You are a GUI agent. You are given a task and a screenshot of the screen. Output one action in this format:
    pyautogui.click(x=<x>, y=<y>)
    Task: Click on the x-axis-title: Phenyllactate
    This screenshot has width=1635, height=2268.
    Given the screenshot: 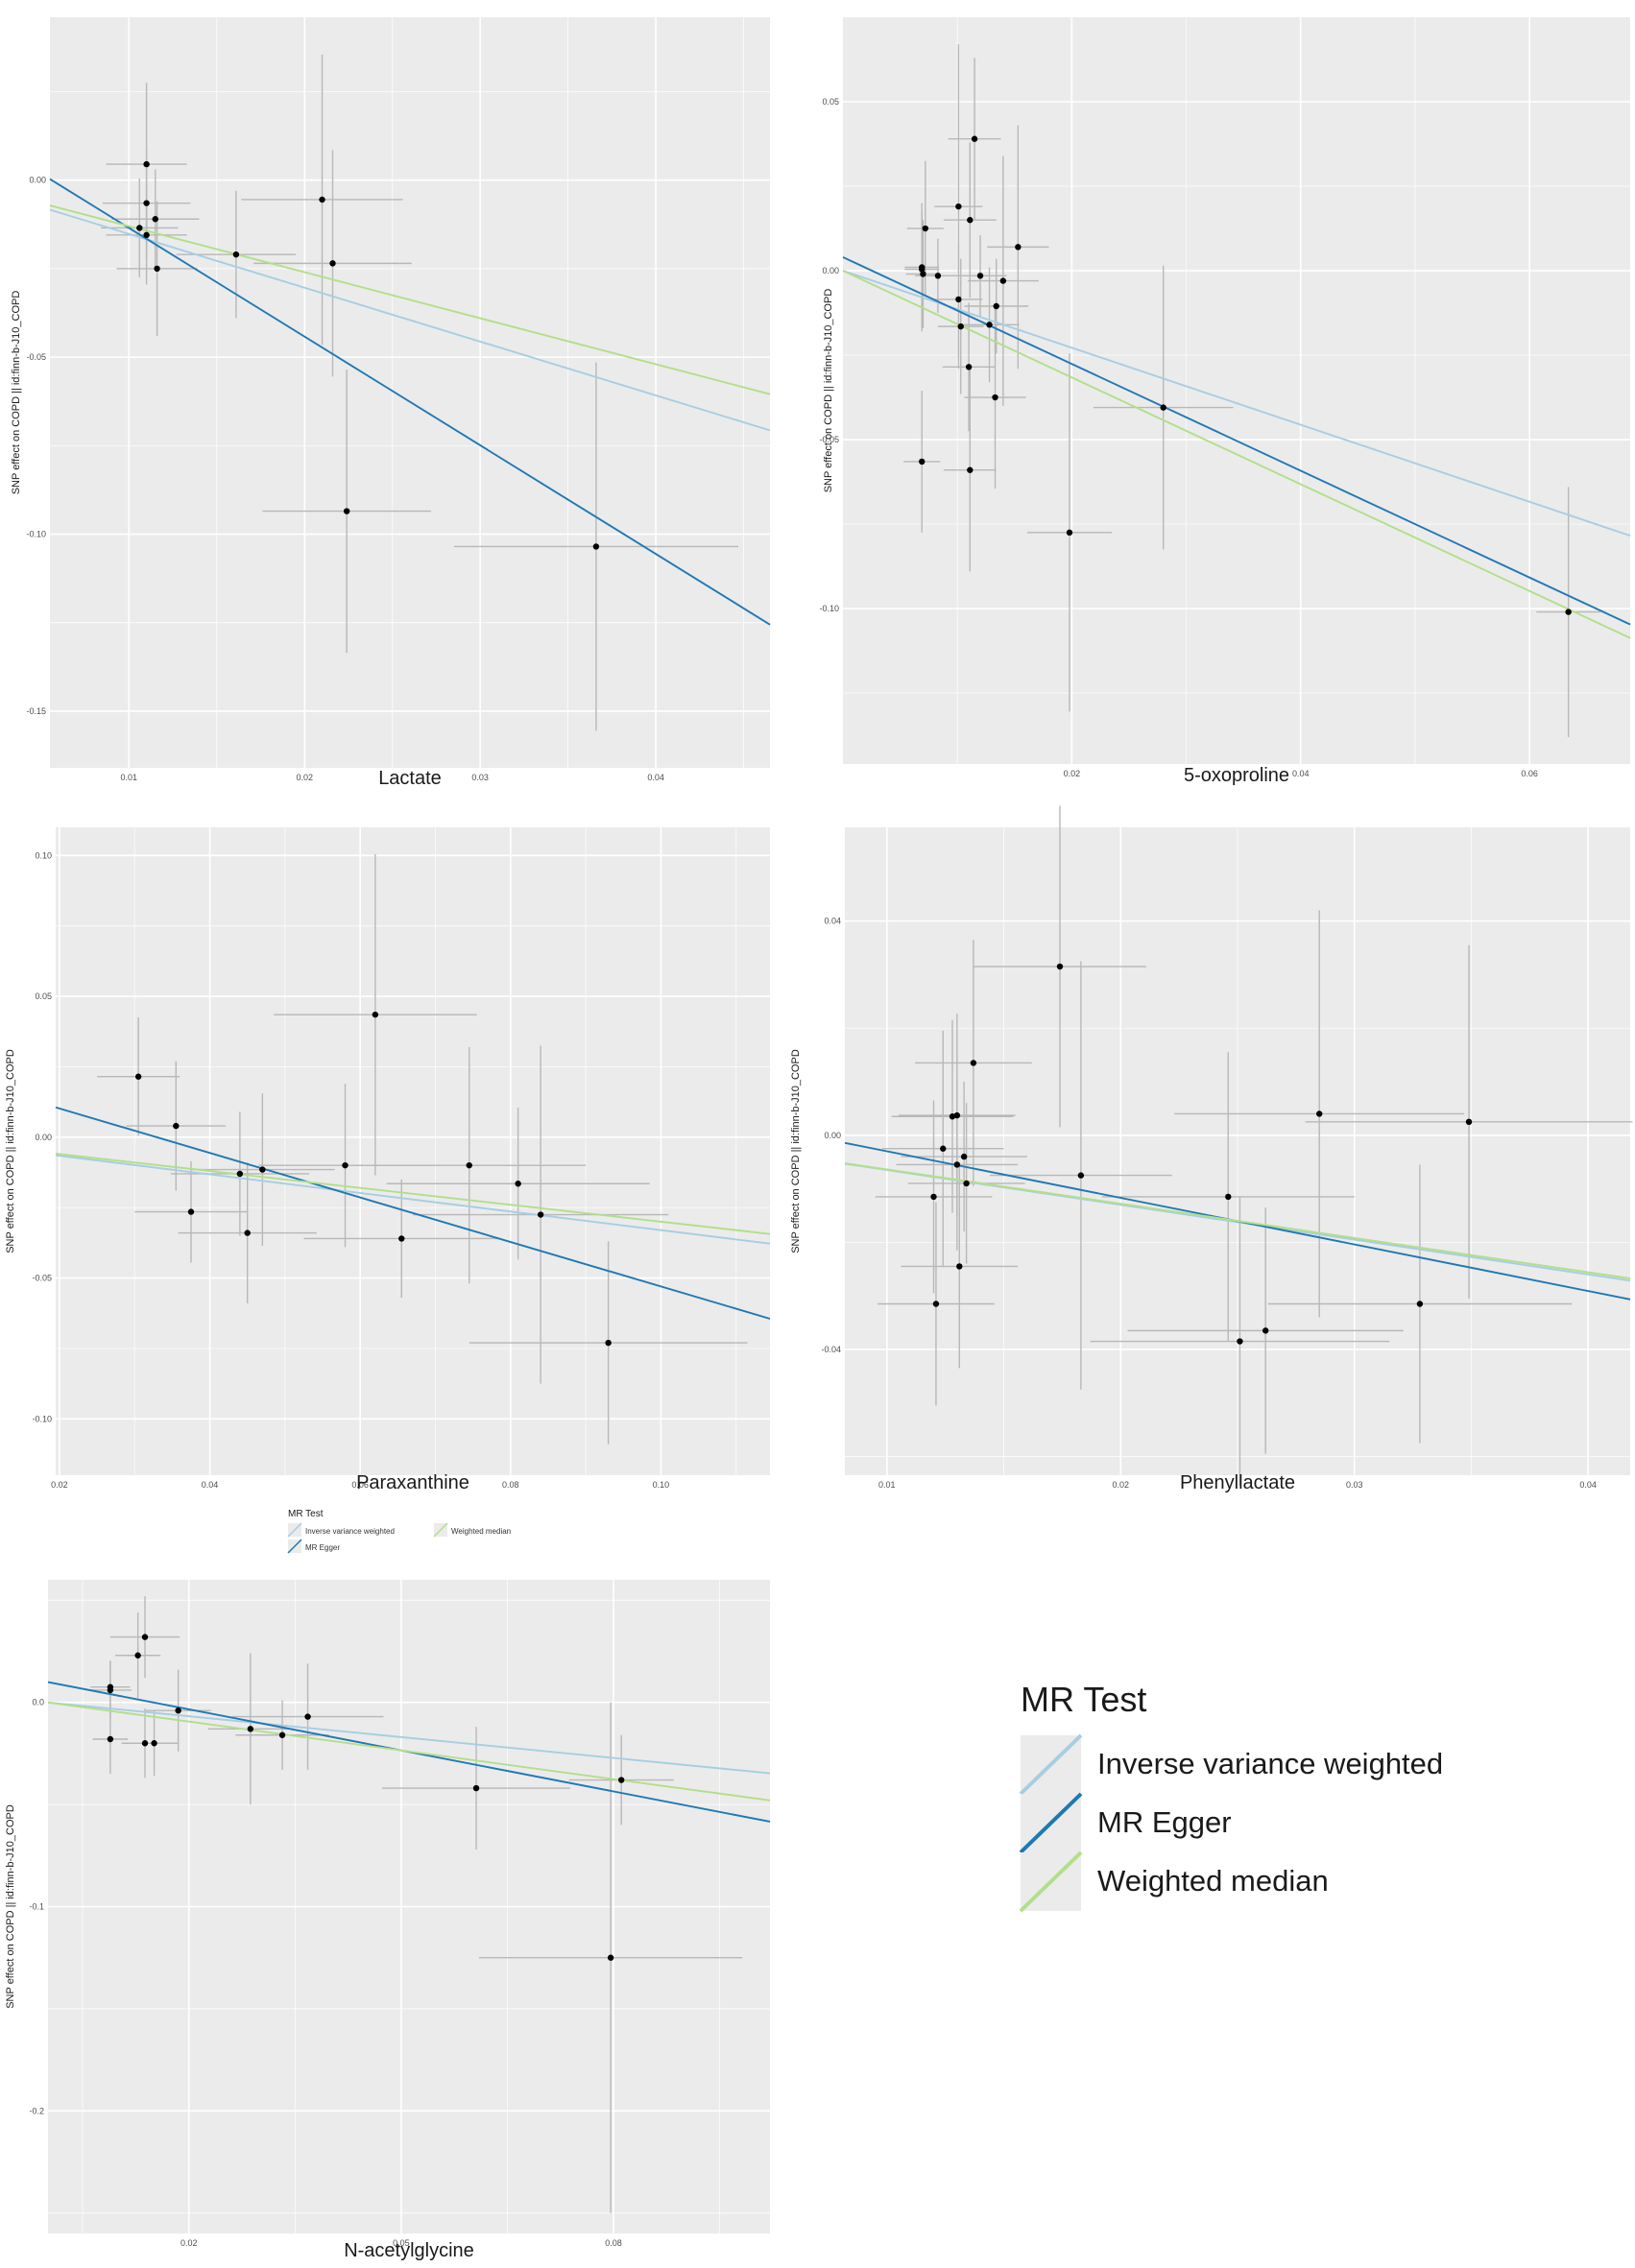 What is the action you would take?
    pyautogui.click(x=1237, y=1482)
    